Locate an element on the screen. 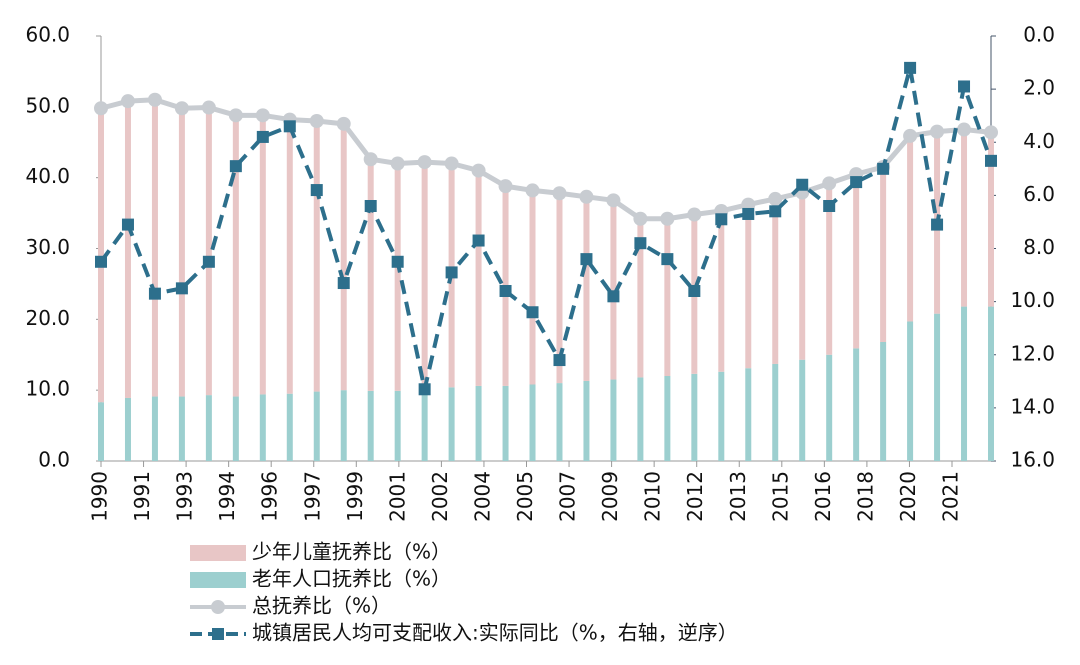  x-tick-label: 2021 is located at coordinates (951, 496).